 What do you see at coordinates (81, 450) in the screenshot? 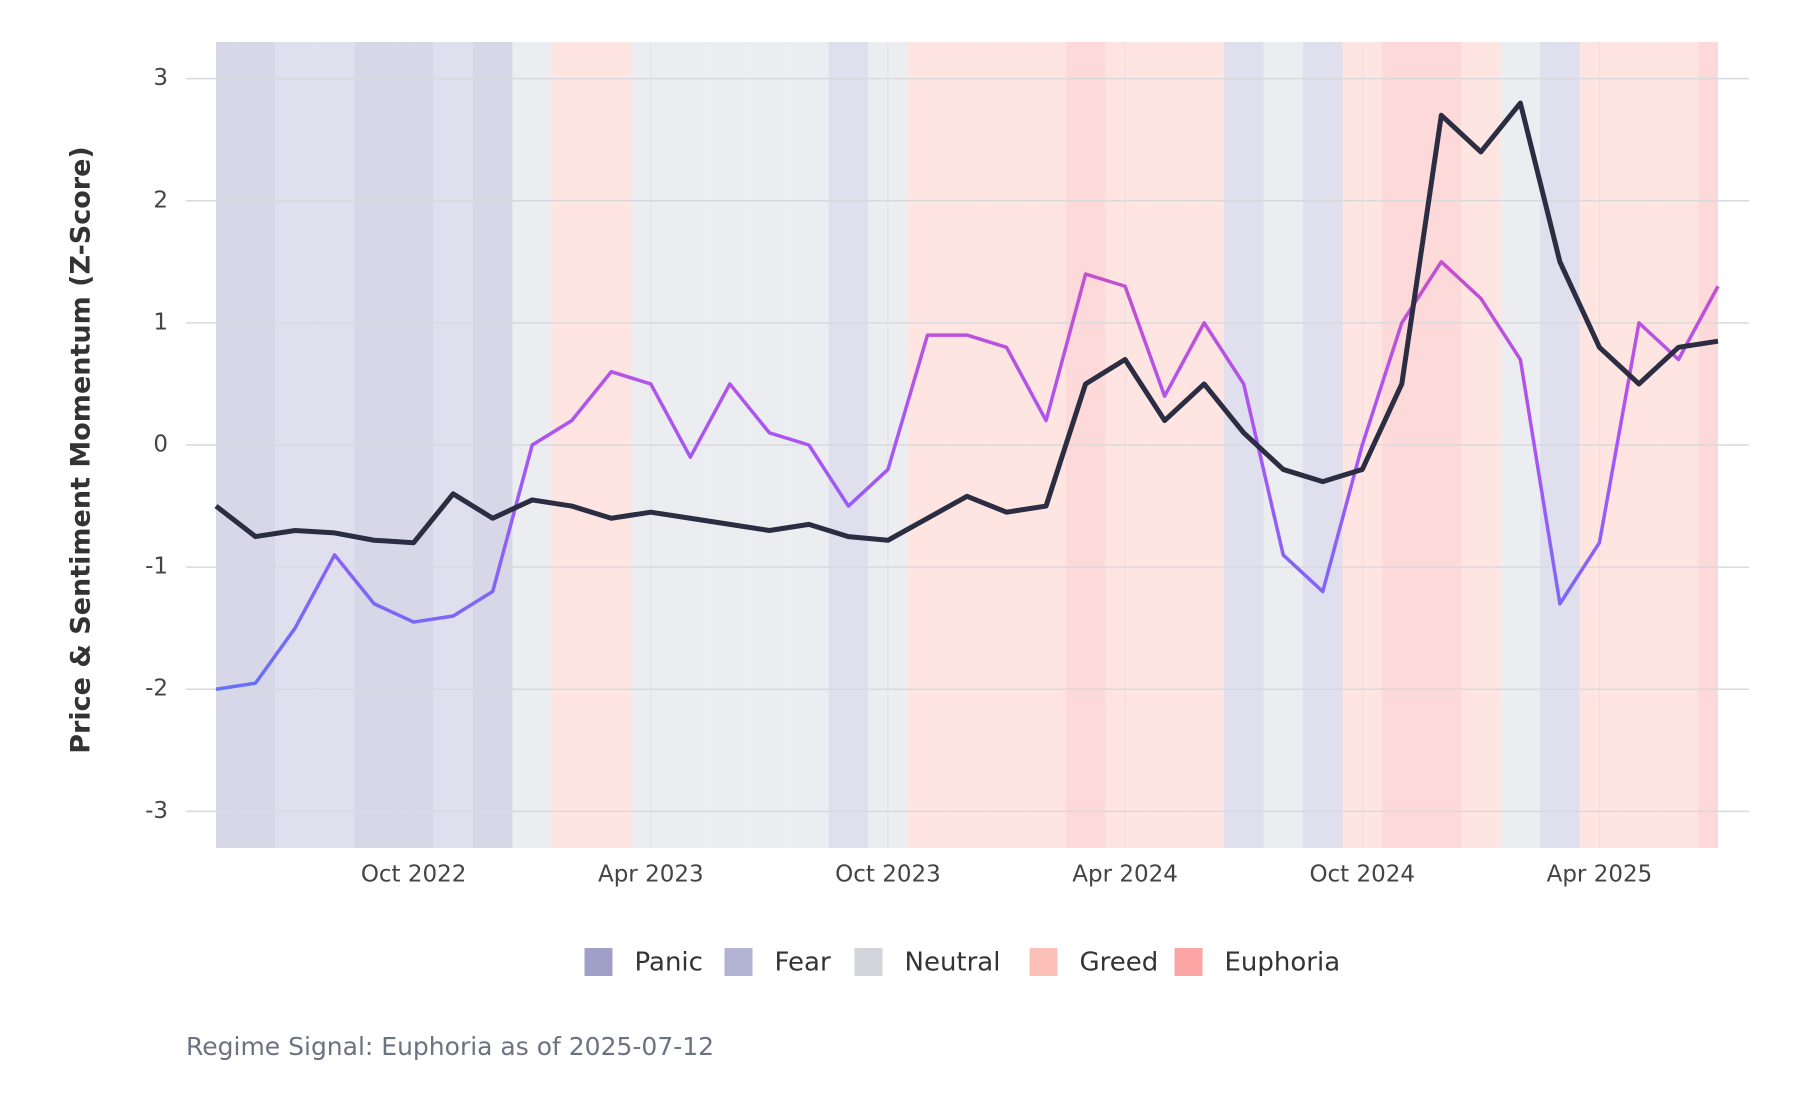
I see `y-axis-label: Price & Sentiment Momentum (Z-Score)` at bounding box center [81, 450].